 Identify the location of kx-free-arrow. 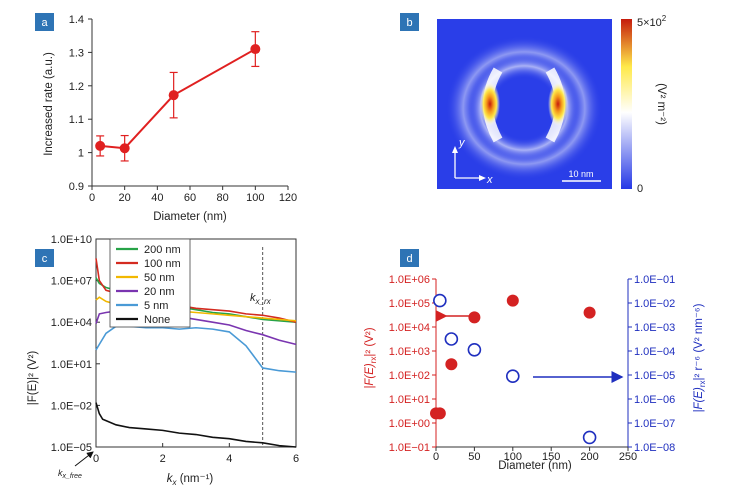
(84, 459).